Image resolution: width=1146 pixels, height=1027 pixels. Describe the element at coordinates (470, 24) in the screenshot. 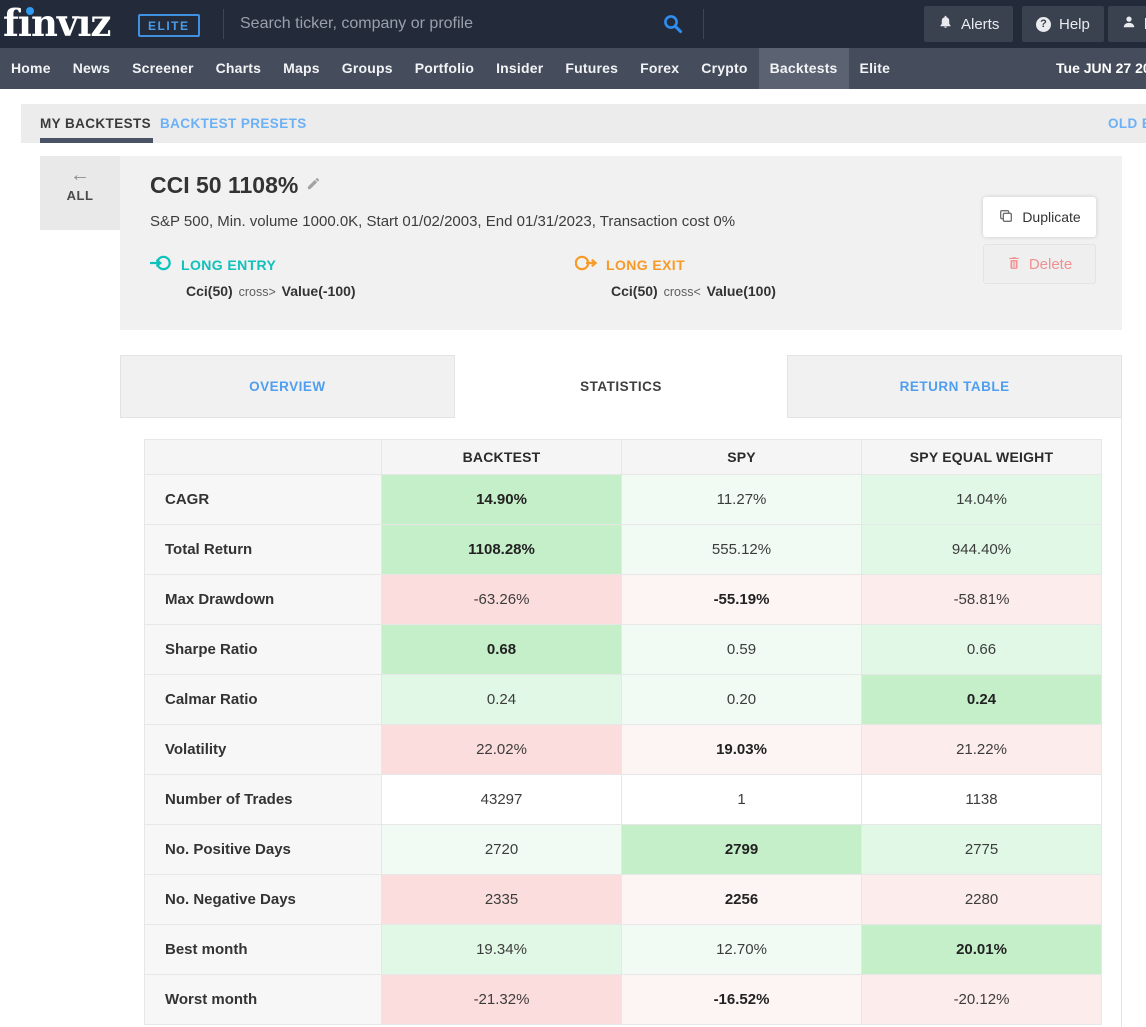

I see `search-input` at that location.